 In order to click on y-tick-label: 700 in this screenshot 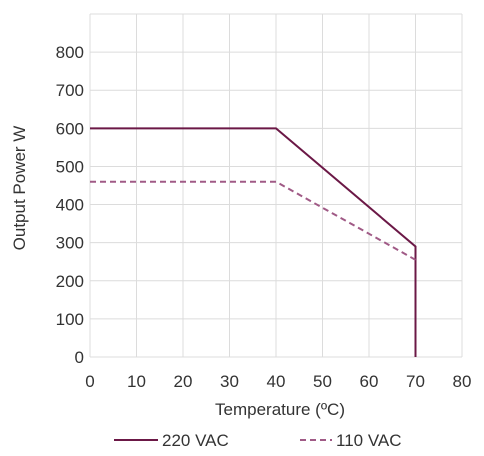, I will do `click(70, 90)`.